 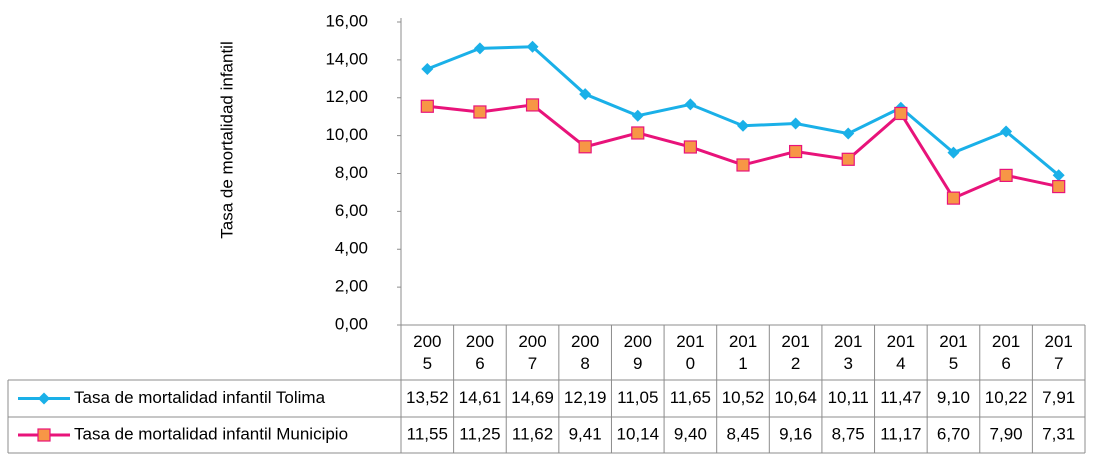 What do you see at coordinates (848, 397) in the screenshot?
I see `table-value: 10,11` at bounding box center [848, 397].